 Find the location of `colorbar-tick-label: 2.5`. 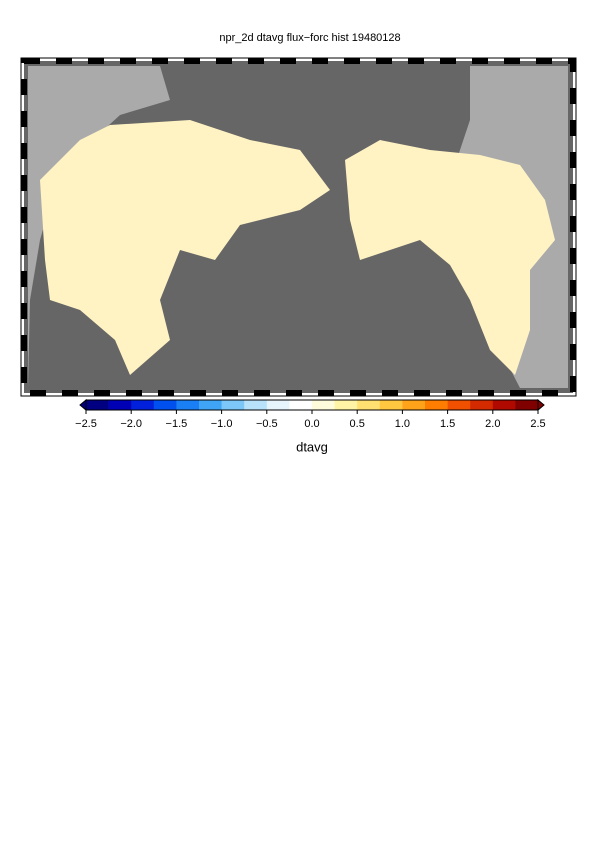

colorbar-tick-label: 2.5 is located at coordinates (537, 424).